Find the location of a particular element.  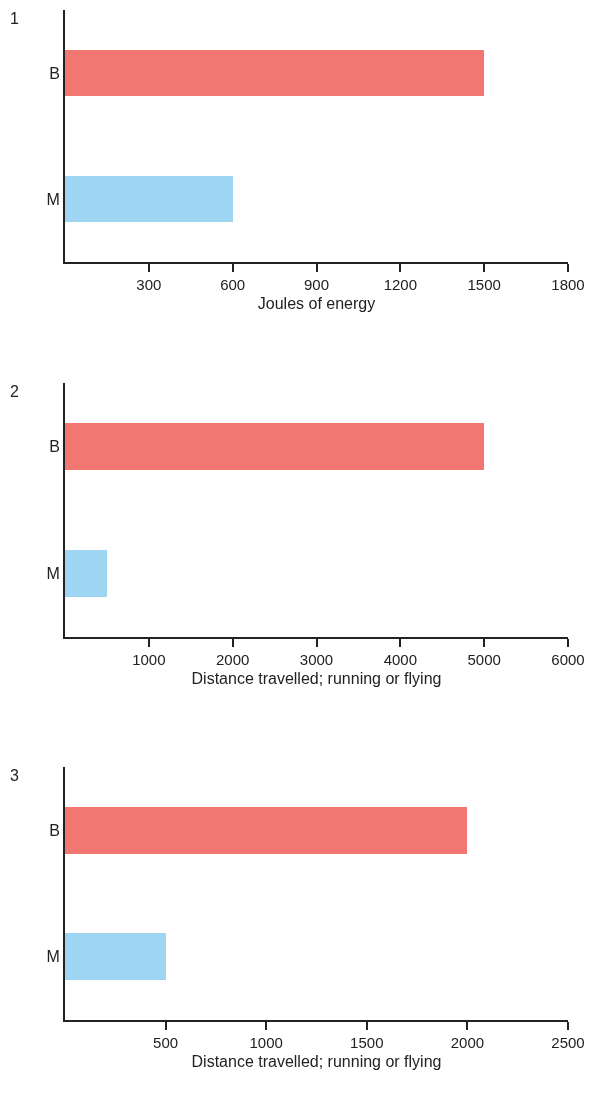

x-tick-label: 3000 is located at coordinates (316, 659).